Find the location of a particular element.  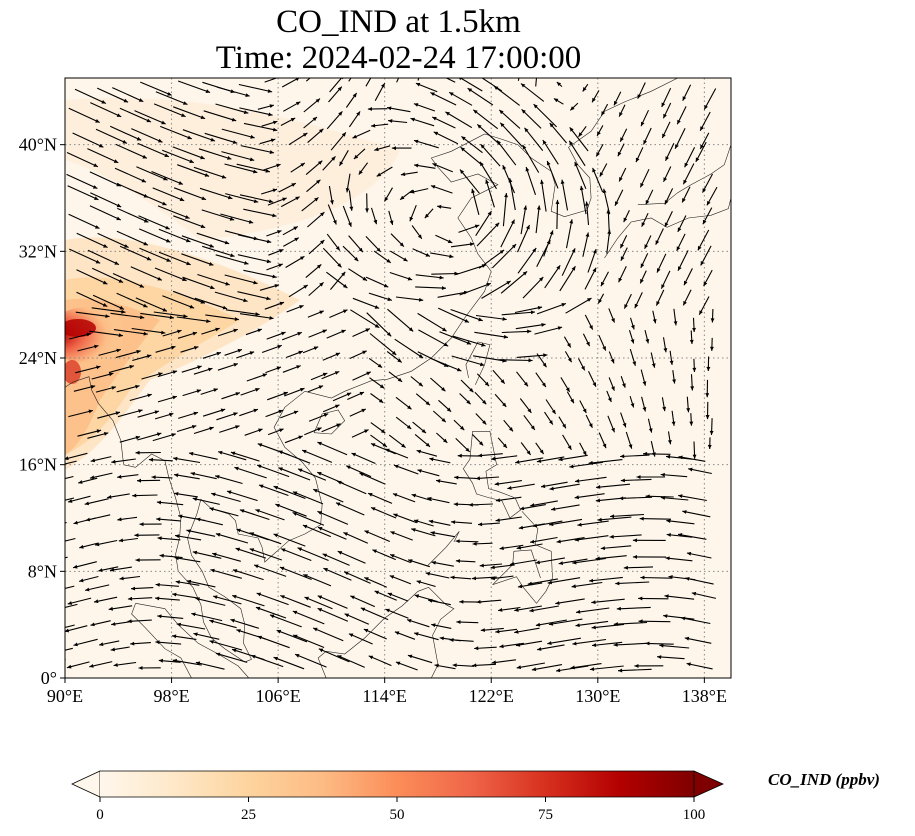

colorbar: 0 25 50 75 100 is located at coordinates (397, 796).